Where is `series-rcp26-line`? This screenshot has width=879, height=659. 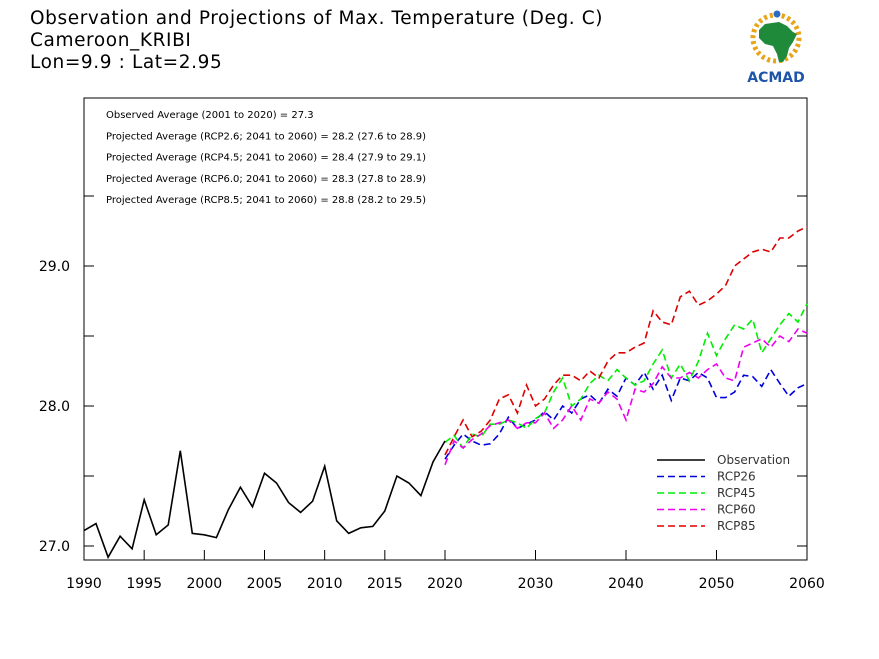
series-rcp26-line is located at coordinates (626, 414).